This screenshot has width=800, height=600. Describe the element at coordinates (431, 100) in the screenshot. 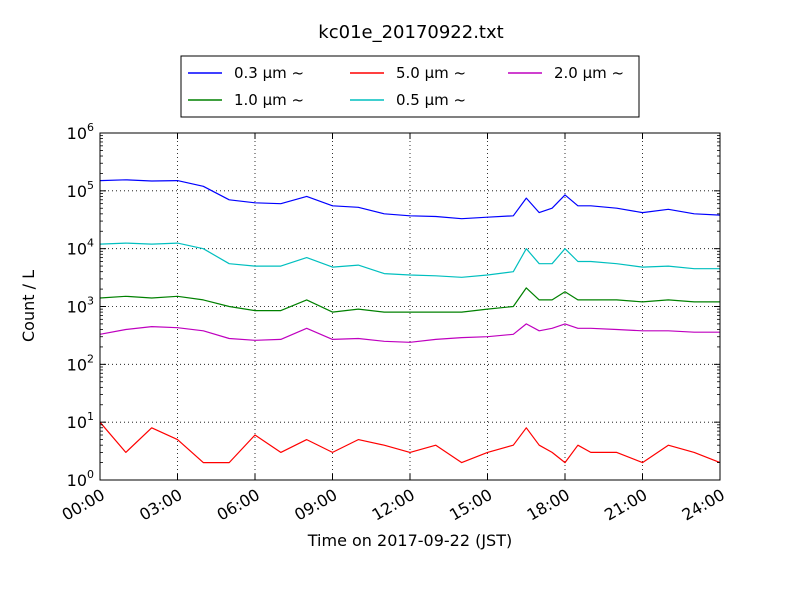

I see `legend-label: 0.5 μm ~` at that location.